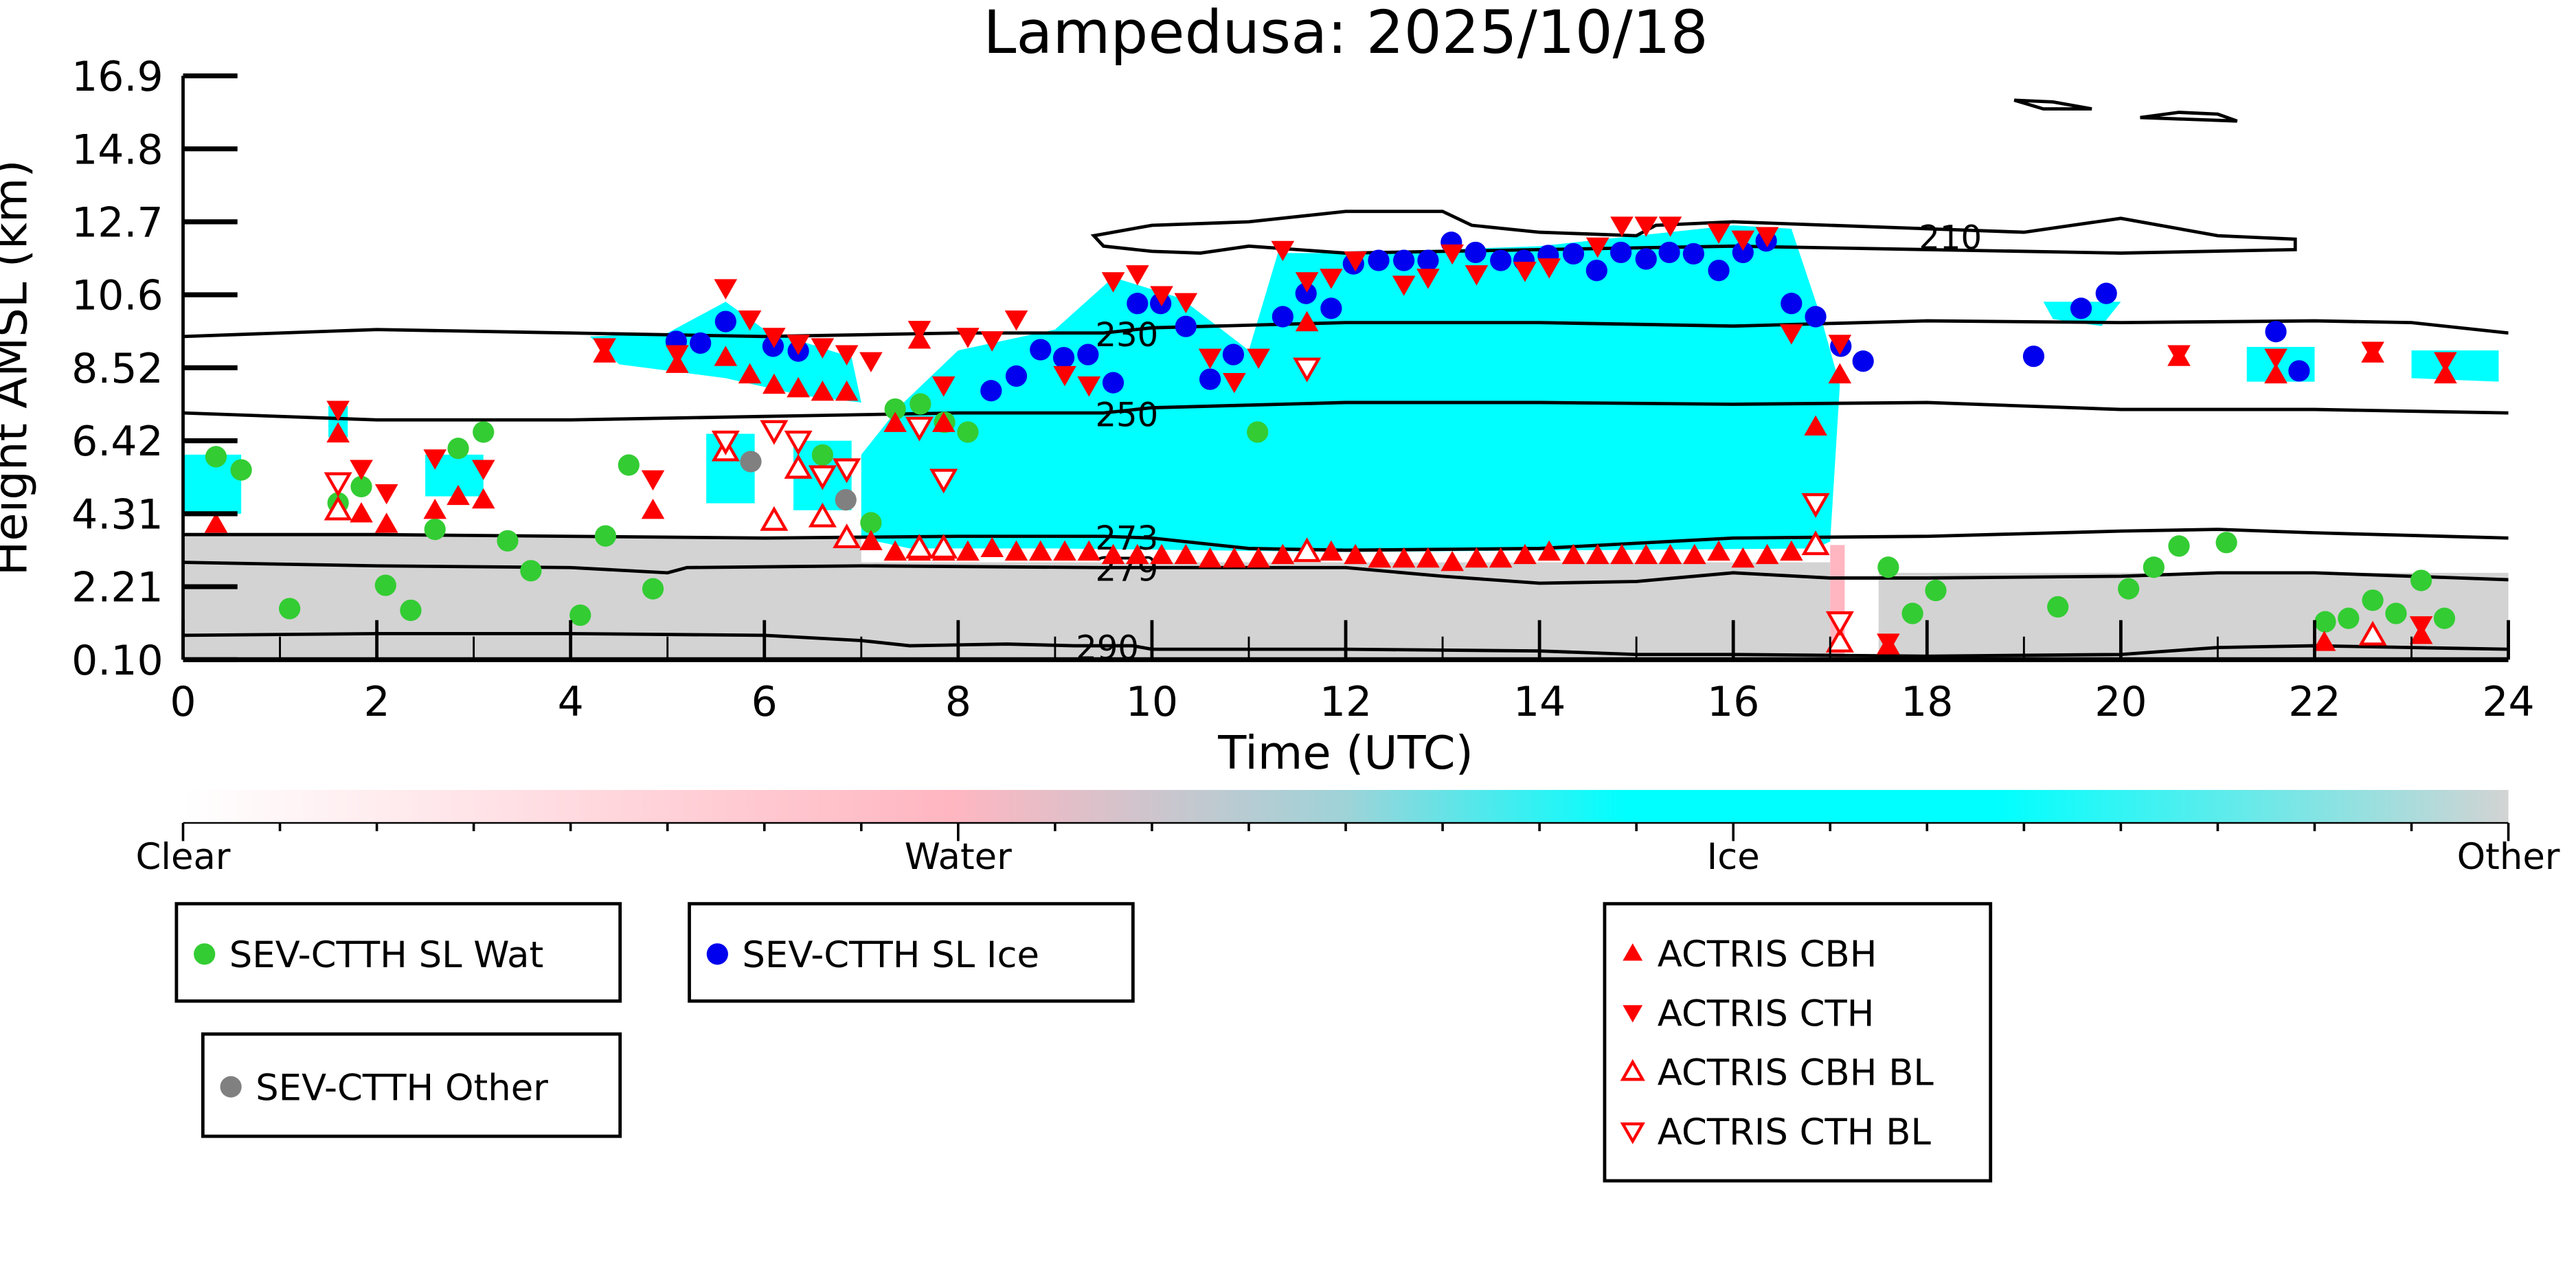 This screenshot has height=1288, width=2576. Describe the element at coordinates (1733, 857) in the screenshot. I see `colorbar-label-ice: Ice` at that location.